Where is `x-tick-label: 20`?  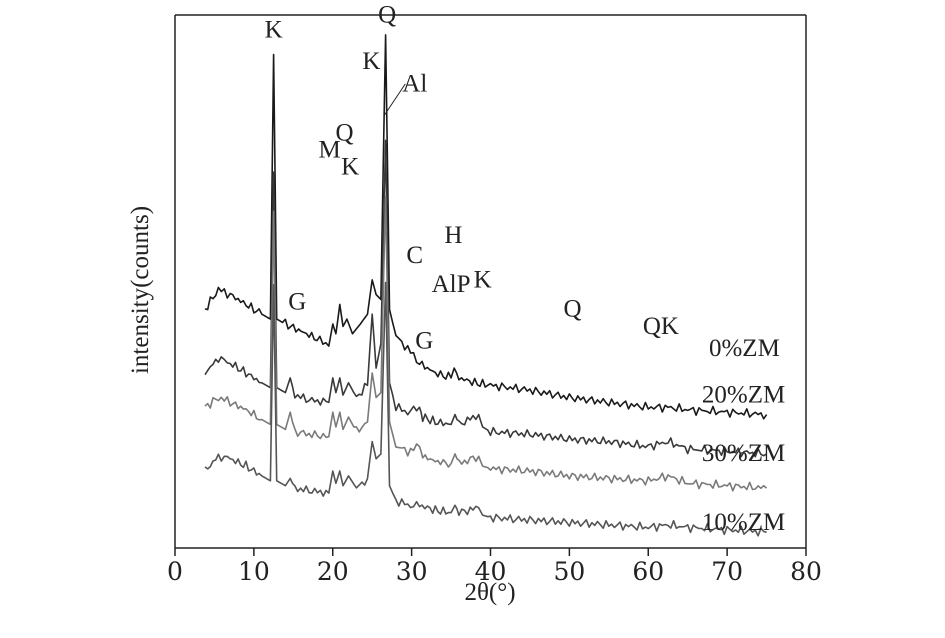 x-tick-label: 20 is located at coordinates (333, 571).